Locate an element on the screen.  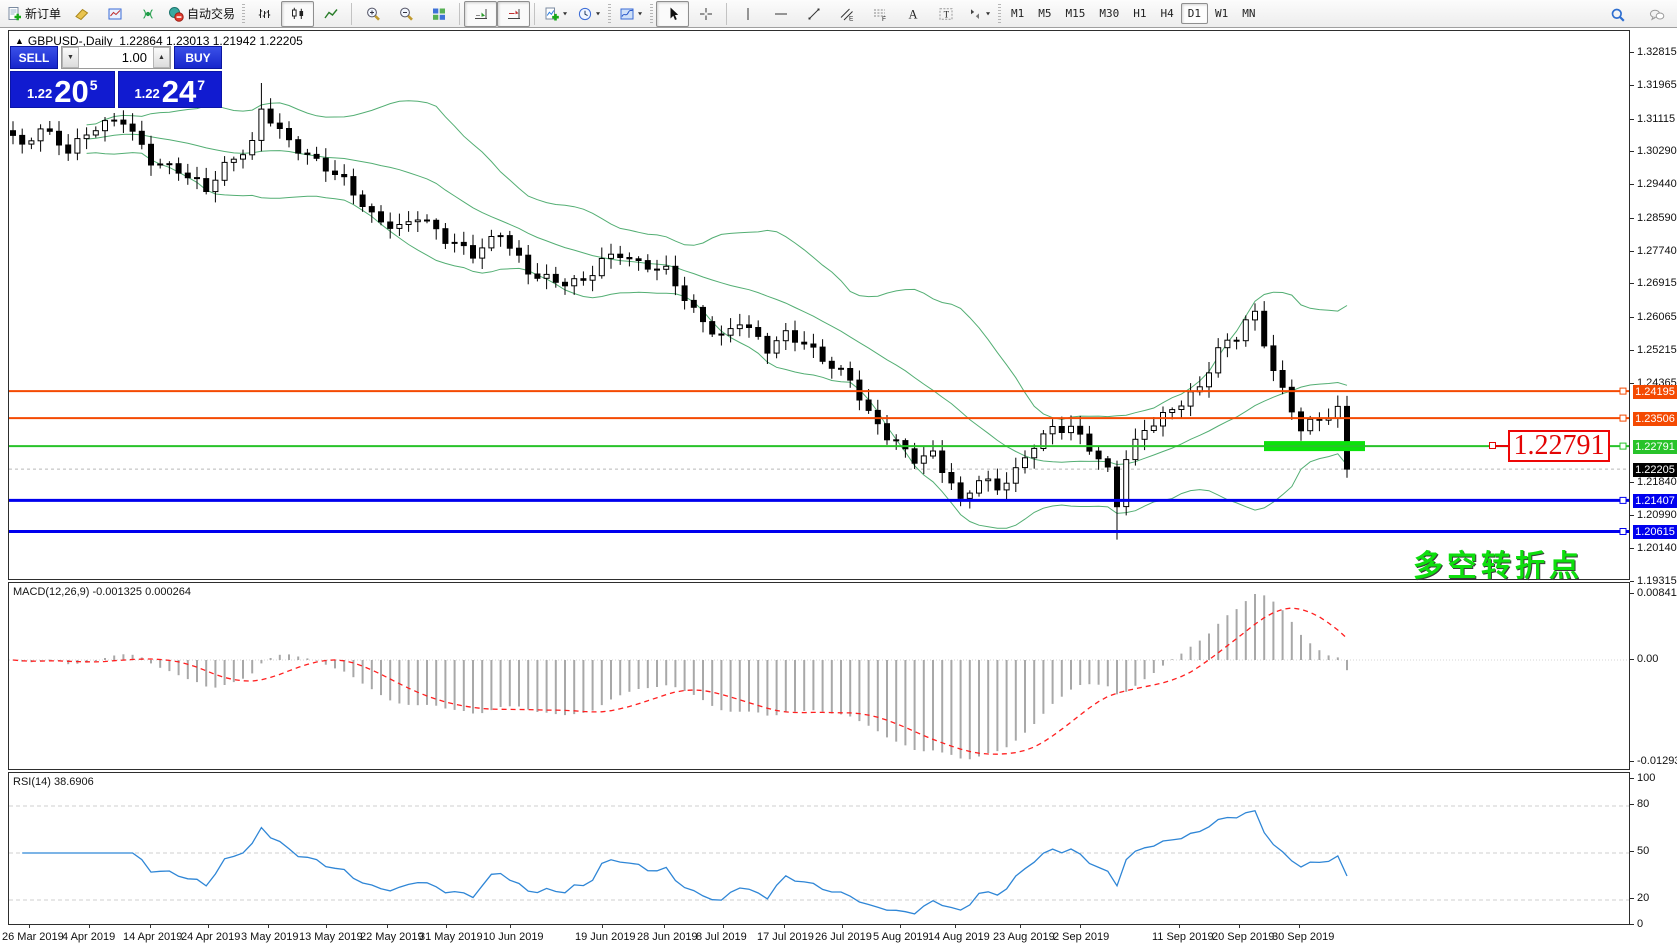
cursor-button is located at coordinates (673, 13).